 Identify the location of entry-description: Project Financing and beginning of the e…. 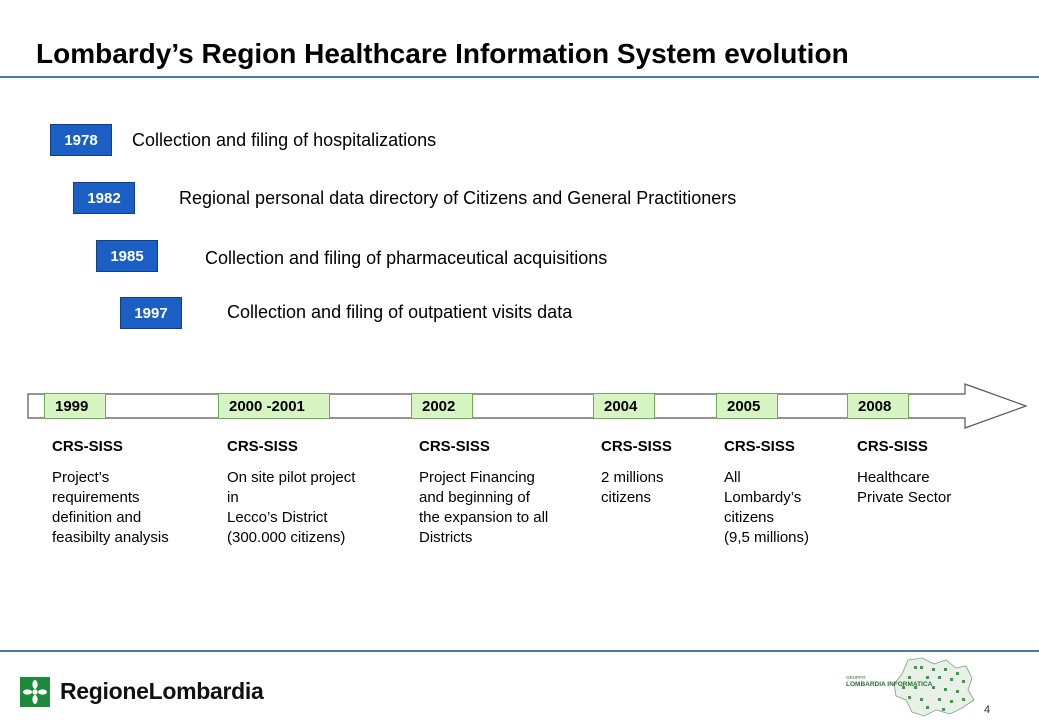
(484, 507).